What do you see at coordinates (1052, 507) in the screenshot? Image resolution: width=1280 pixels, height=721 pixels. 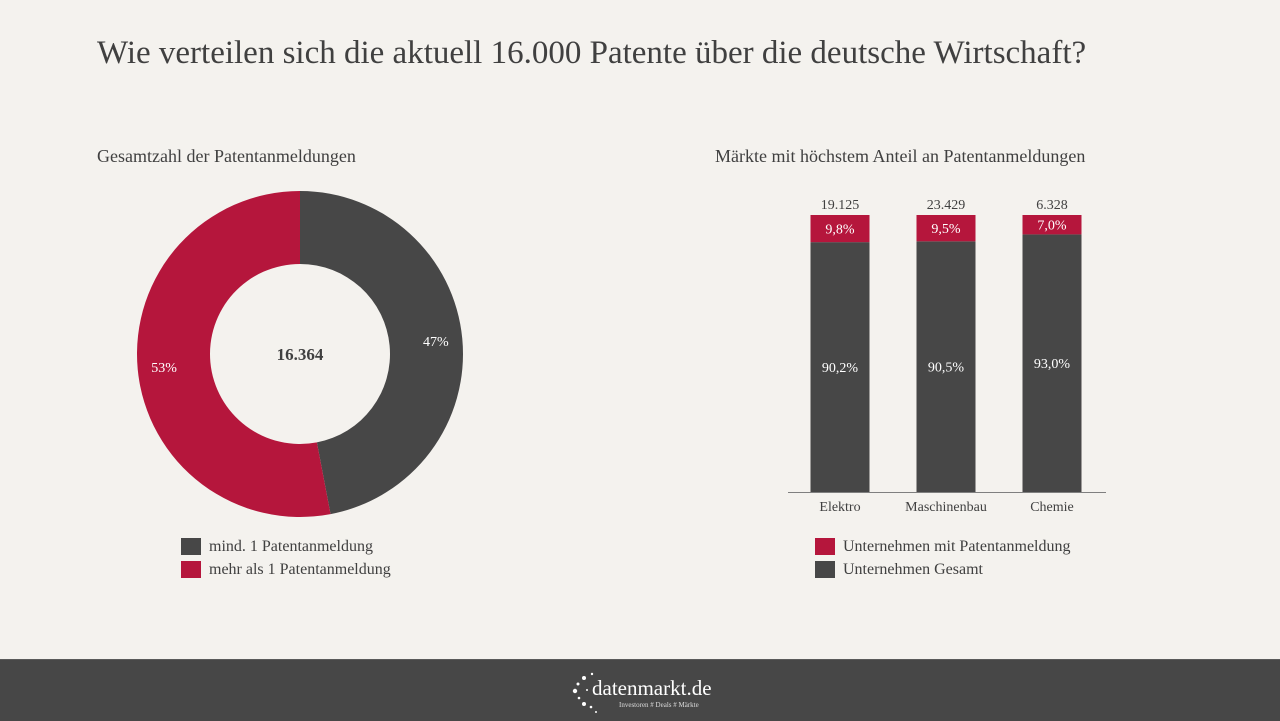 I see `category-label: Chemie` at bounding box center [1052, 507].